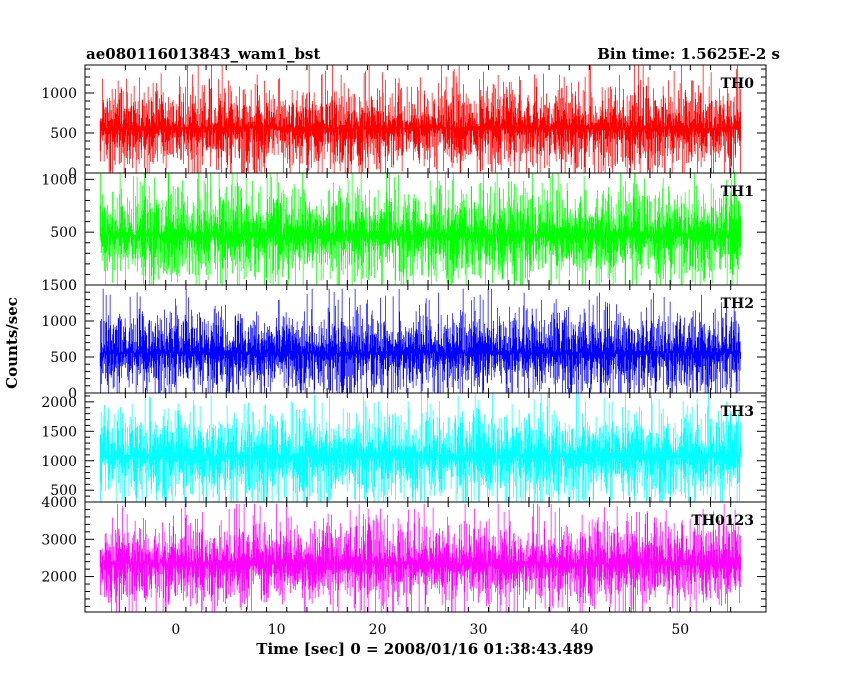 The width and height of the screenshot is (850, 680). Describe the element at coordinates (688, 54) in the screenshot. I see `chart-title-right: Bin time: 1.5625E-2 s` at that location.